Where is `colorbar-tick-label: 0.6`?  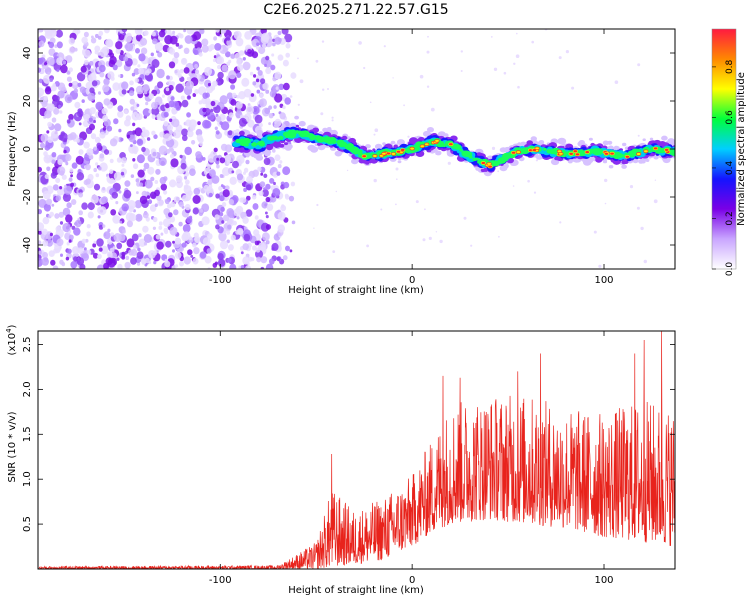 colorbar-tick-label: 0.6 is located at coordinates (730, 117).